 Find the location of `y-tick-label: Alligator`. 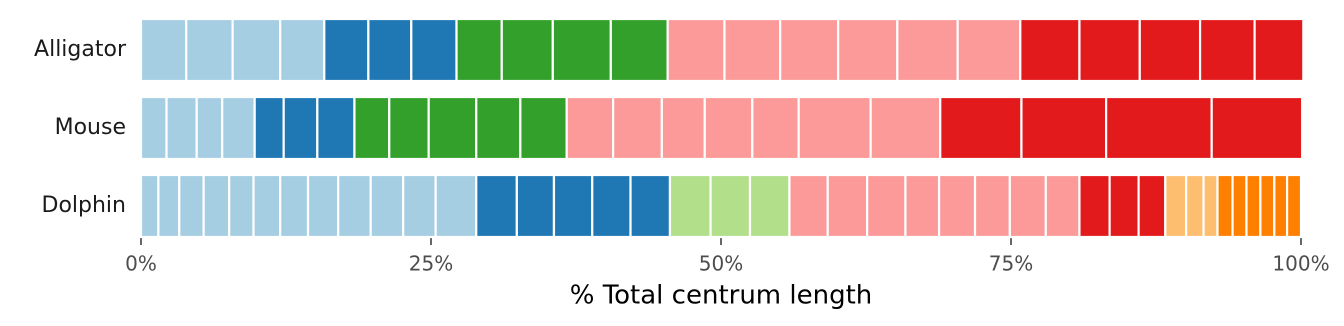

y-tick-label: Alligator is located at coordinates (80, 49).